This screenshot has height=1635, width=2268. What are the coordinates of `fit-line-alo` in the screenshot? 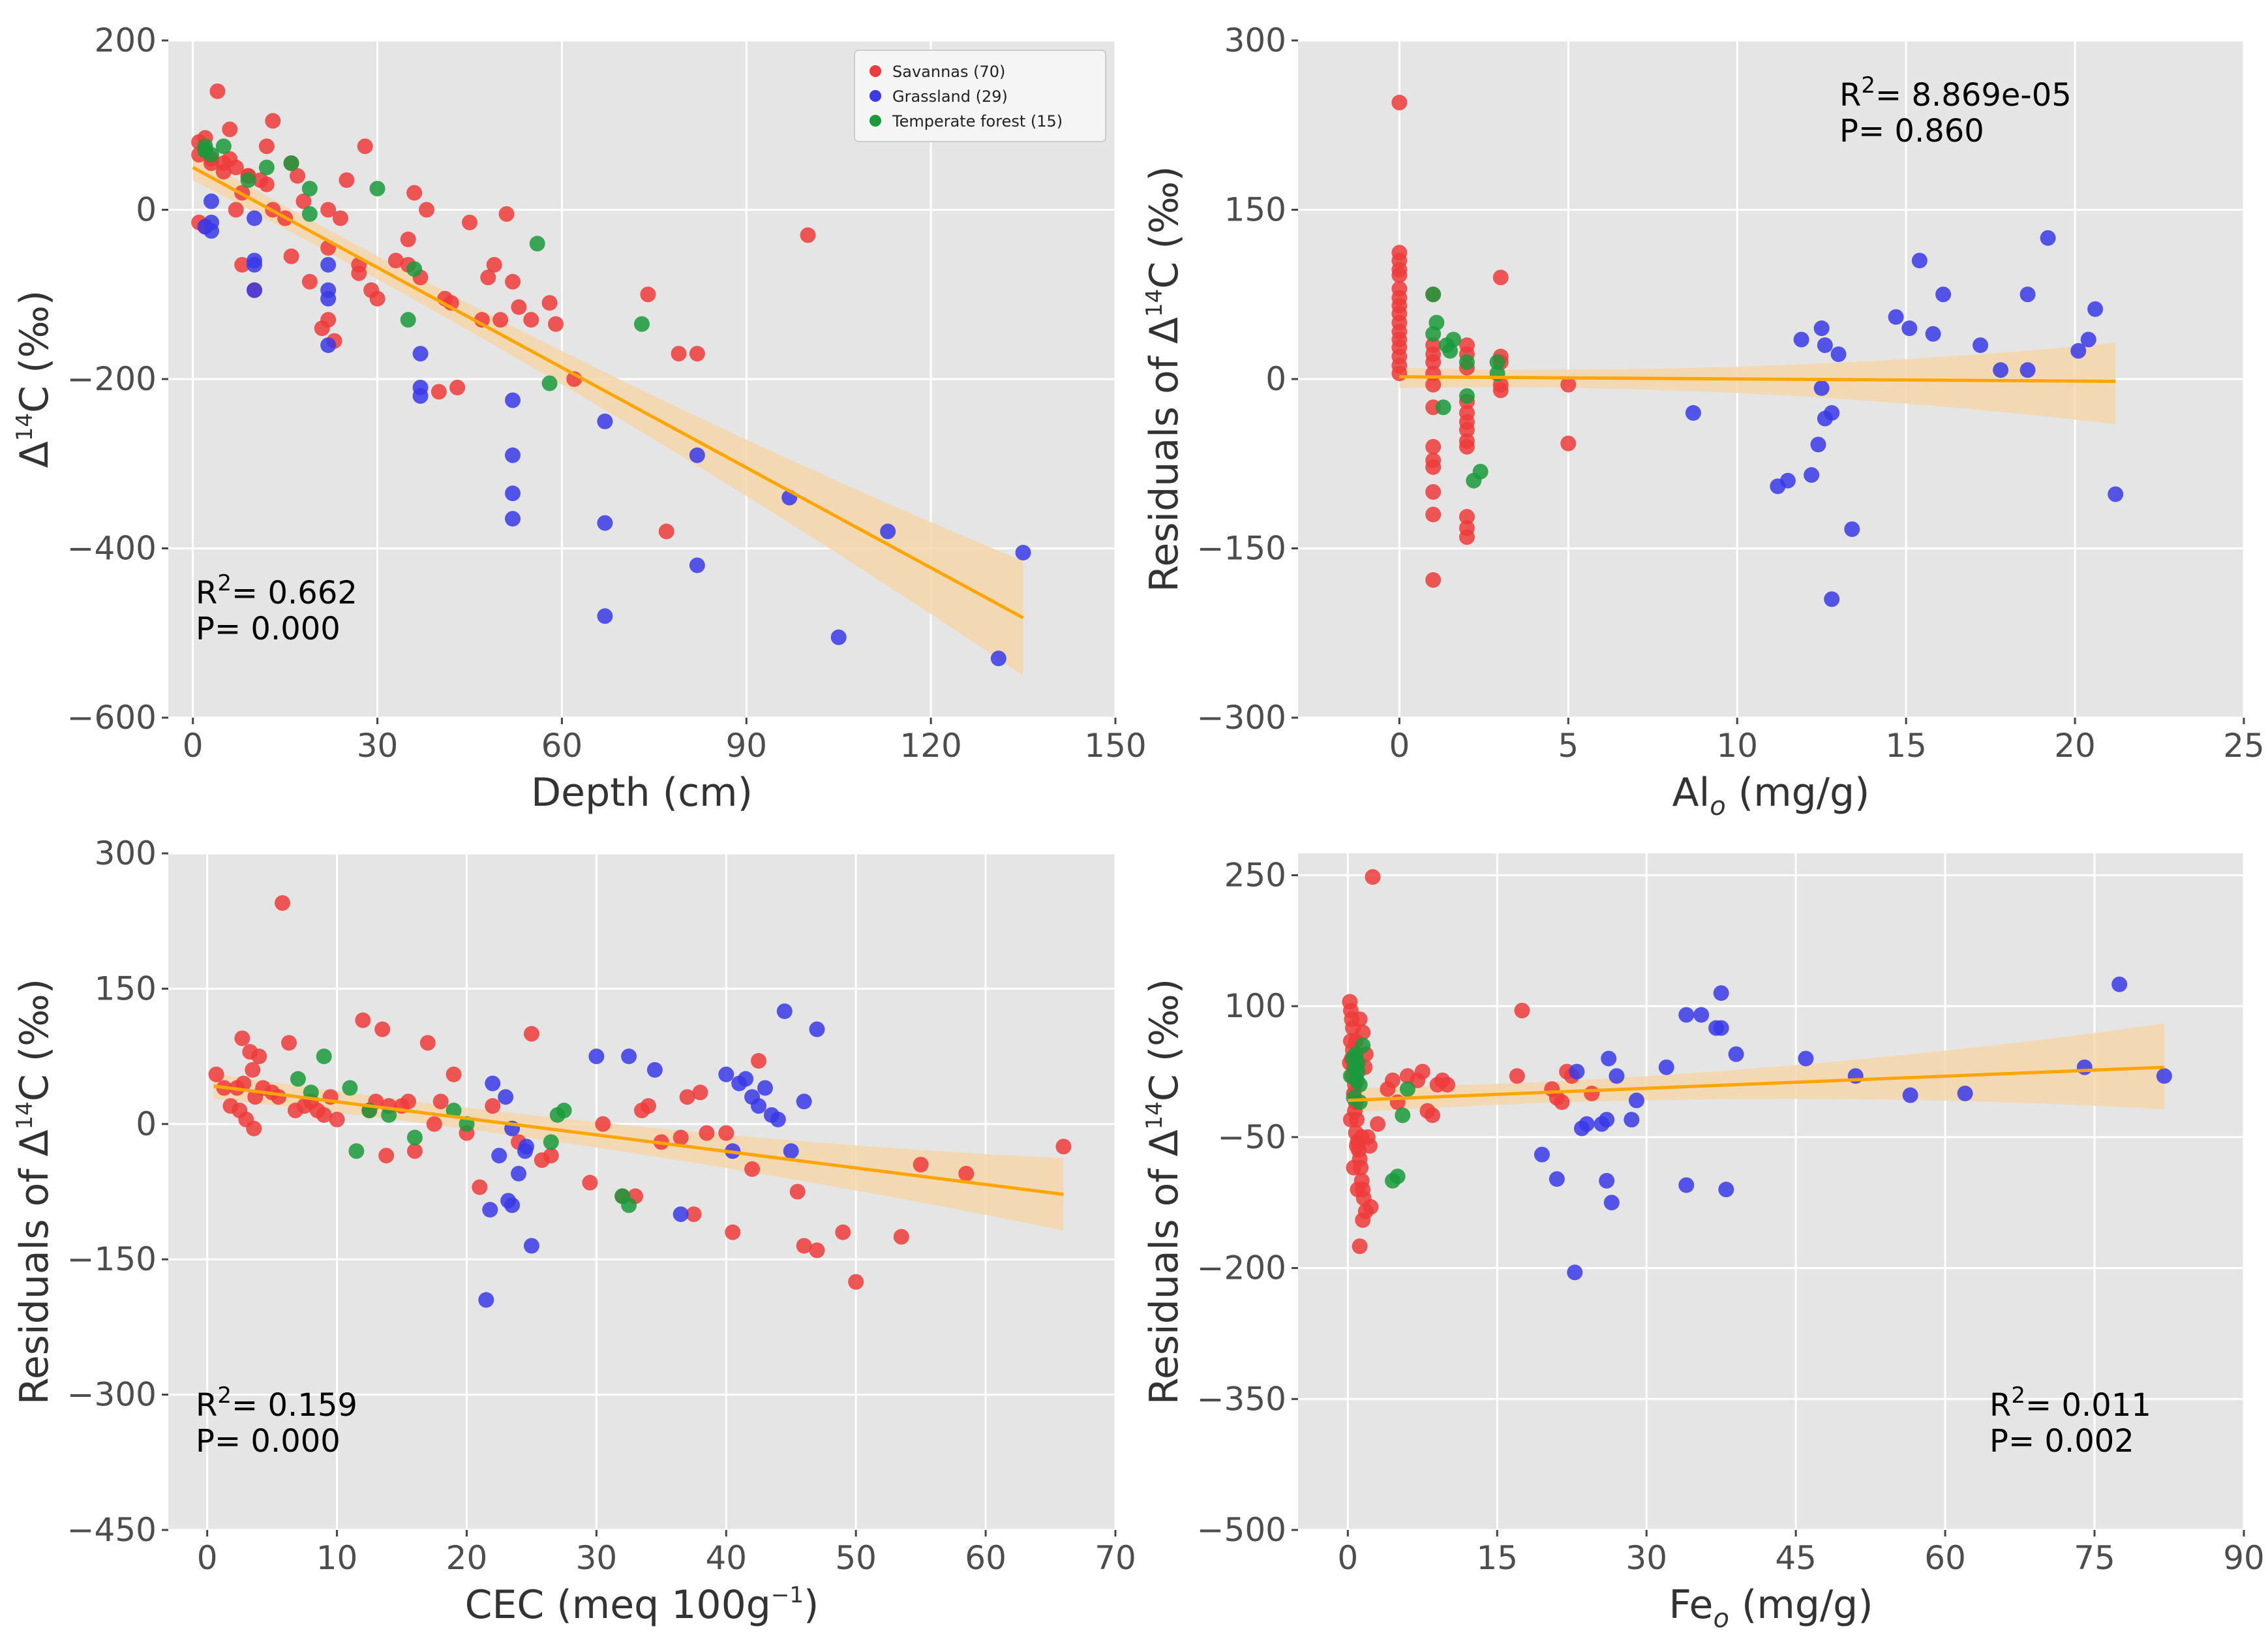 It's located at (1757, 379).